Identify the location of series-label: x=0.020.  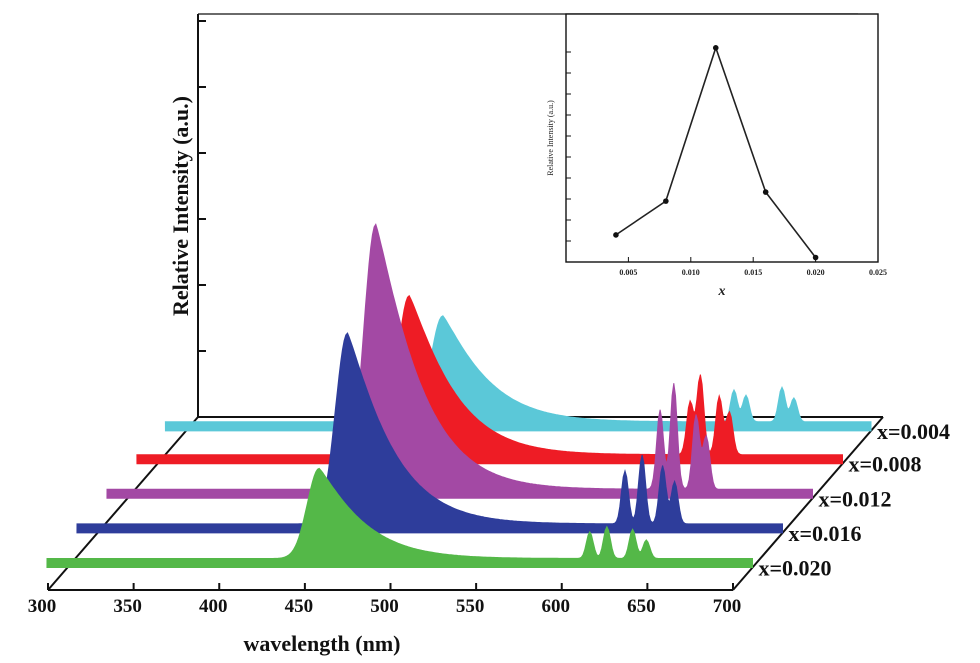
(795, 568).